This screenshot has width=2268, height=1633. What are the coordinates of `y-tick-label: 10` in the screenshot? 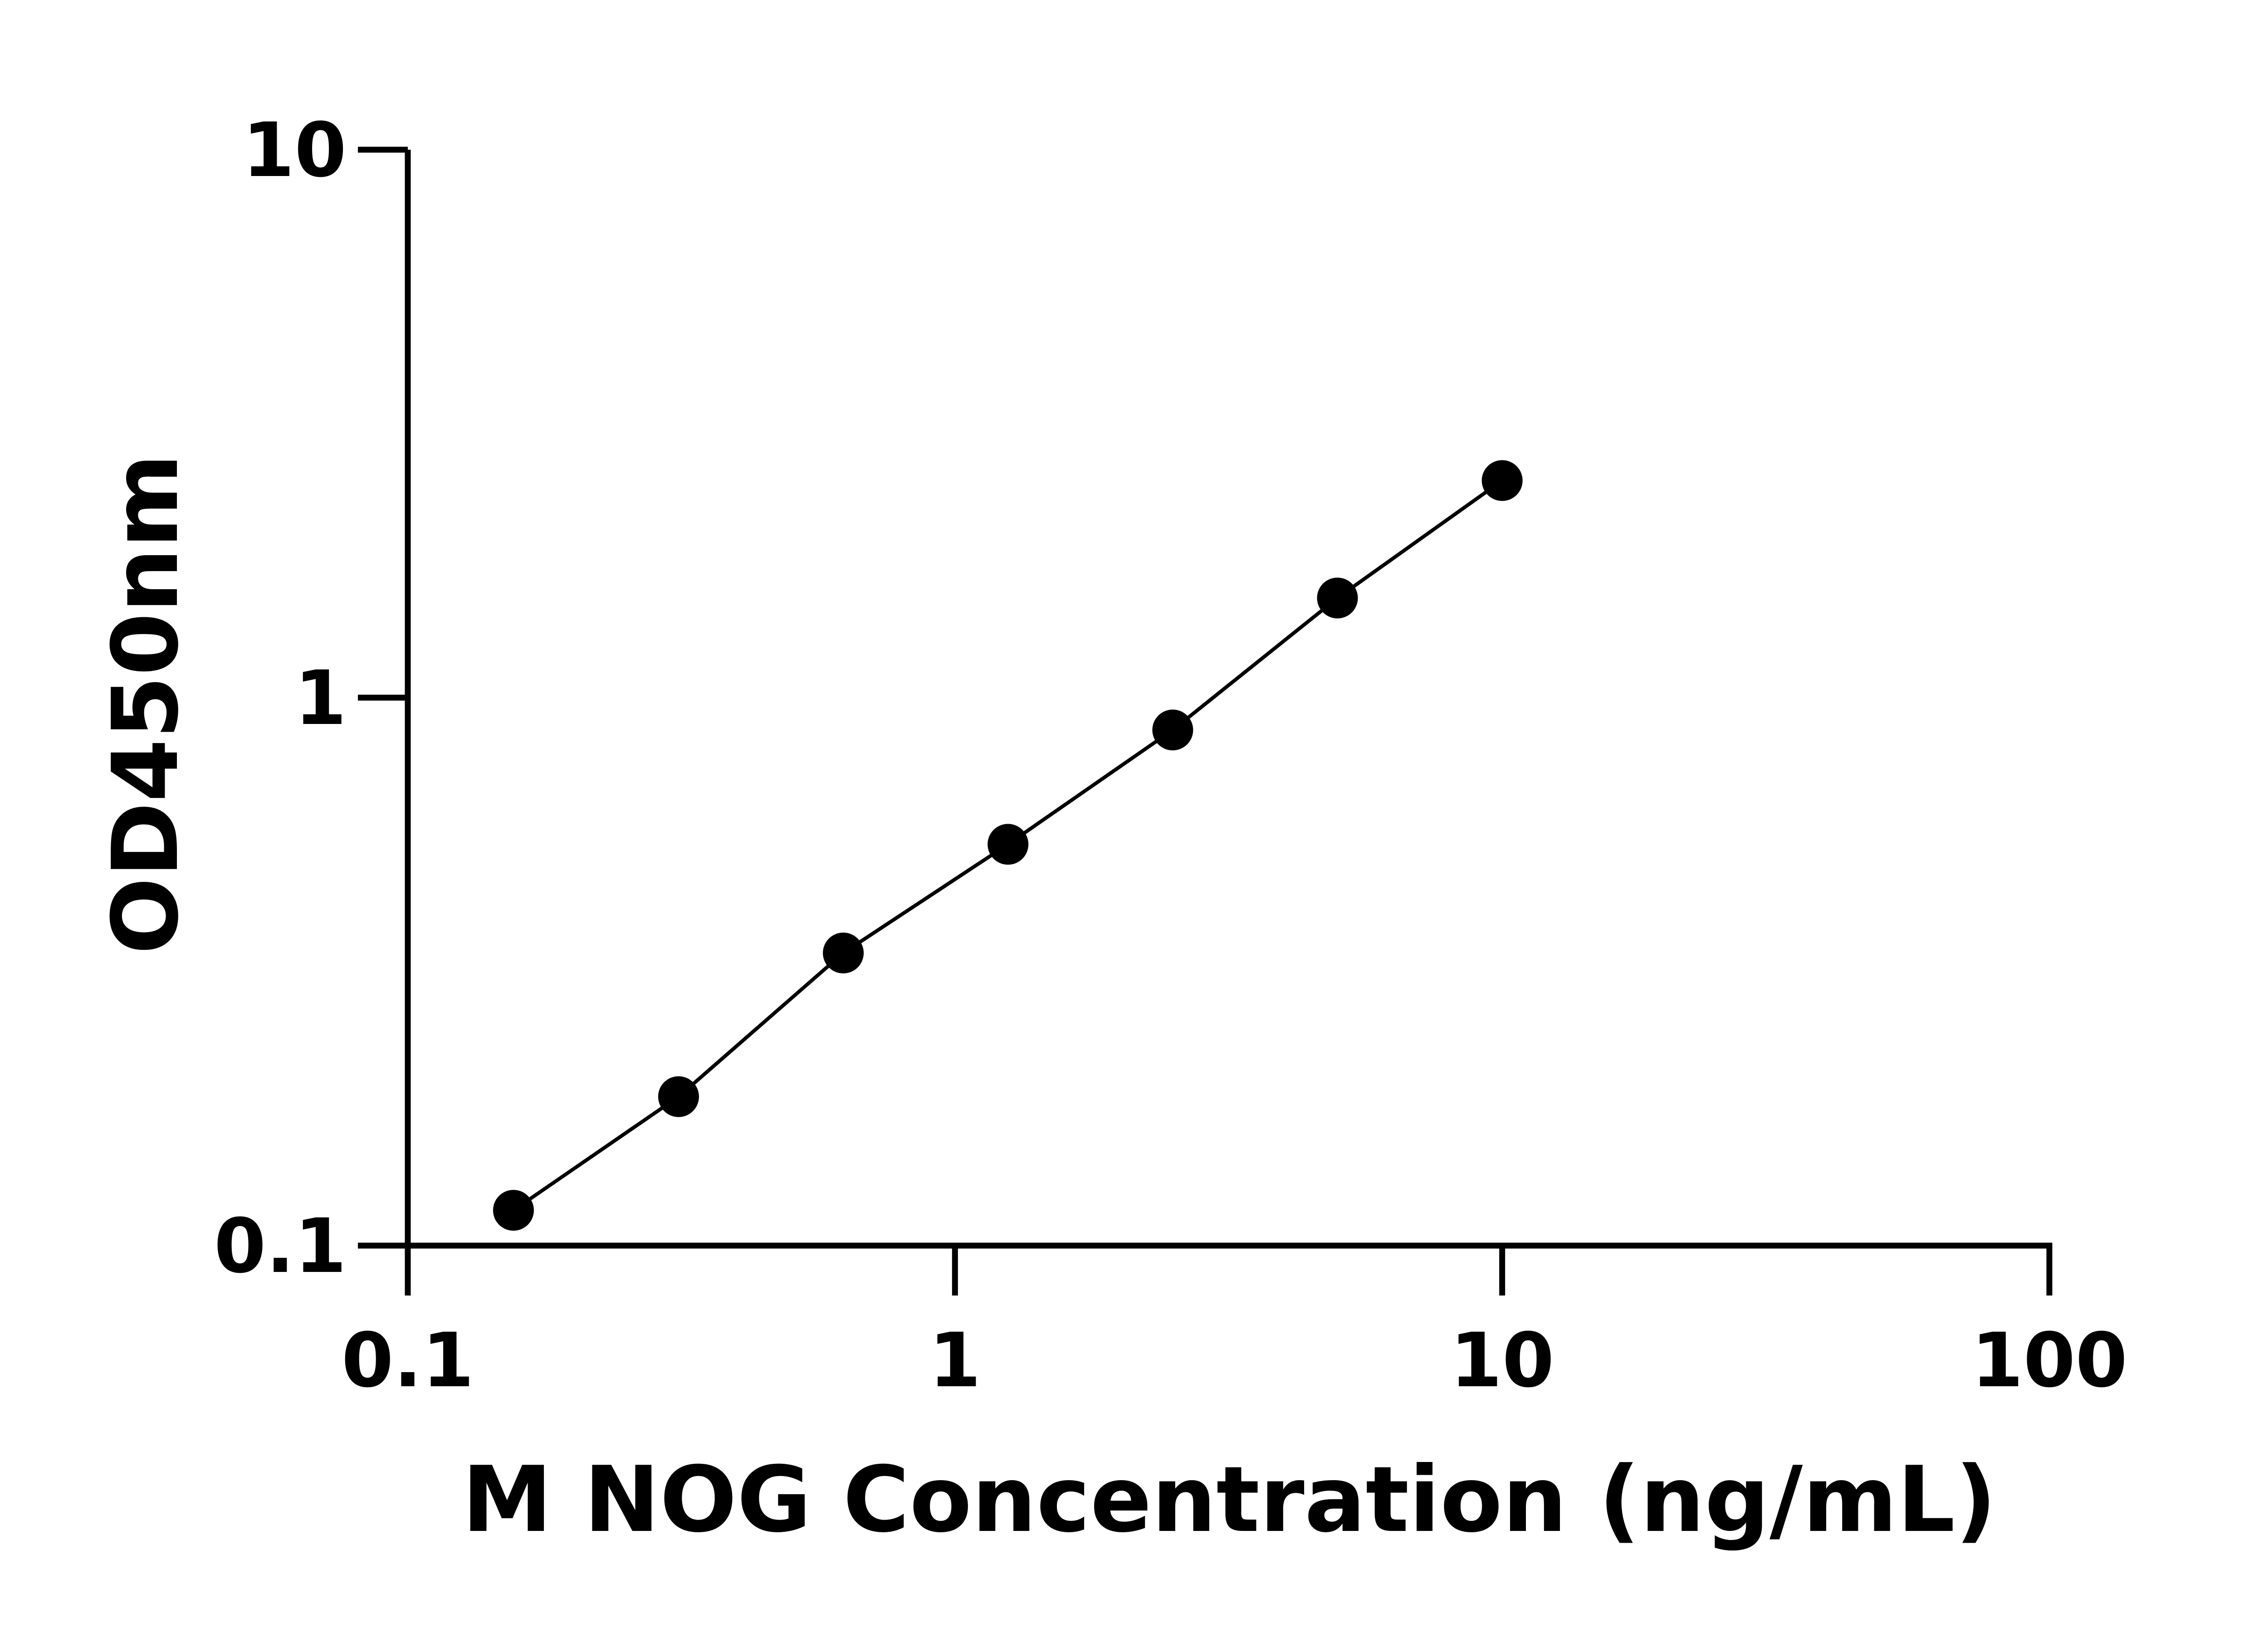 It's located at (295, 150).